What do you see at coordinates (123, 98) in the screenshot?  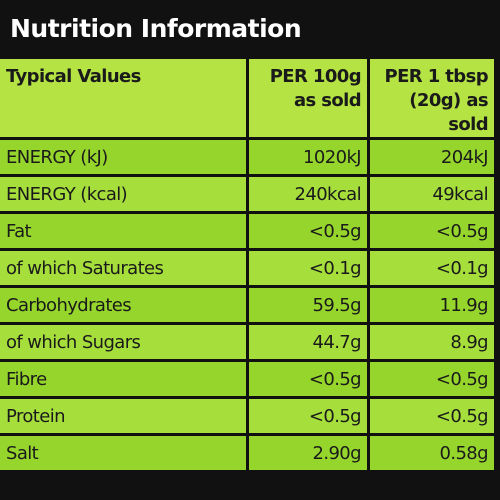 I see `column-header: Typical Values` at bounding box center [123, 98].